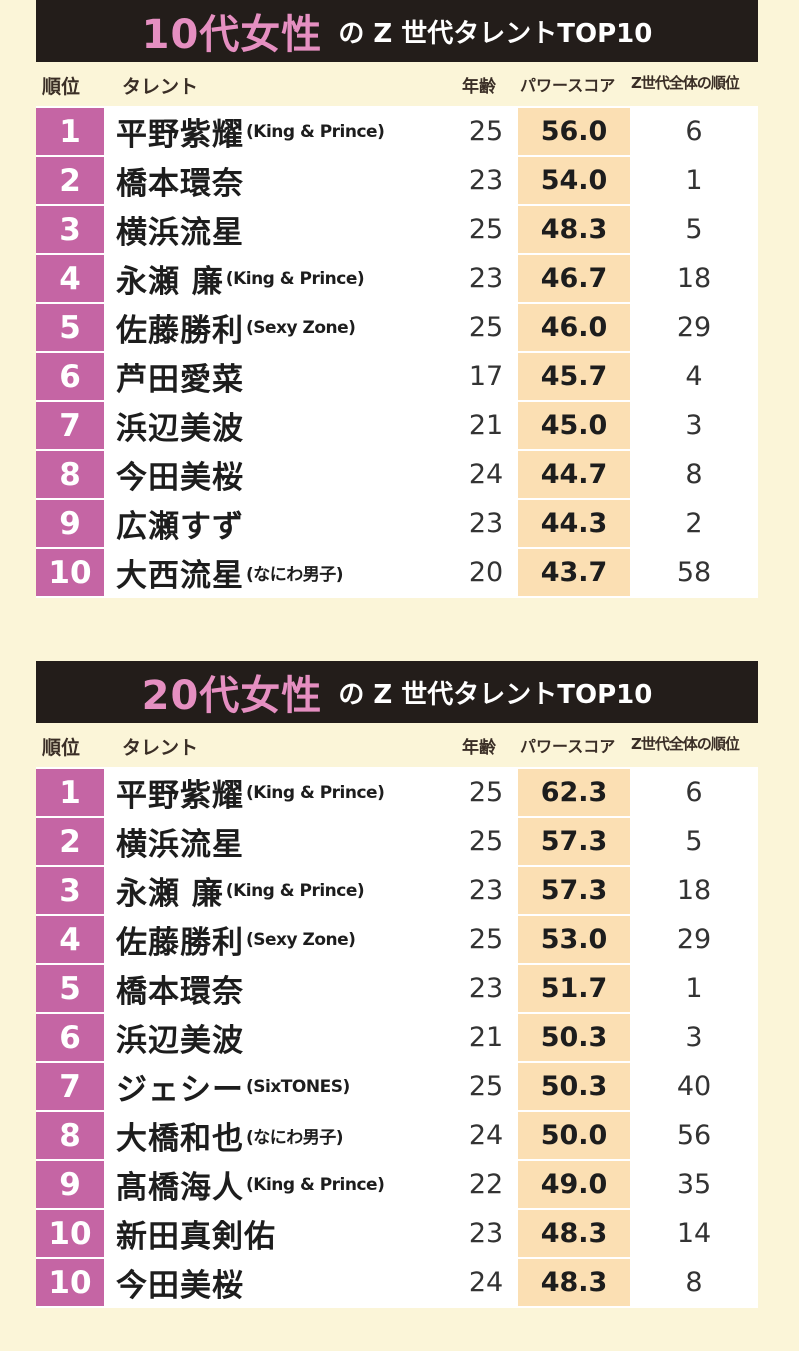 The width and height of the screenshot is (799, 1351). I want to click on talent-cell: 芦田愛菜, so click(181, 376).